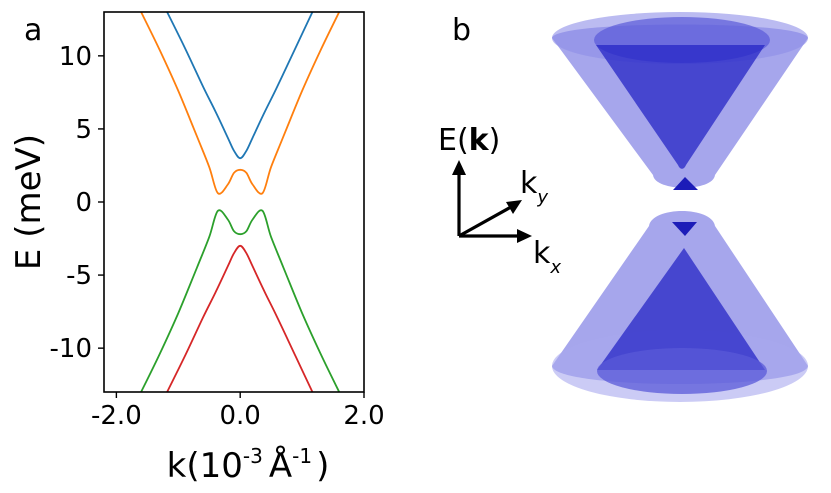 Image resolution: width=831 pixels, height=493 pixels. Describe the element at coordinates (75, 57) in the screenshot. I see `y-tick-label: 10` at that location.